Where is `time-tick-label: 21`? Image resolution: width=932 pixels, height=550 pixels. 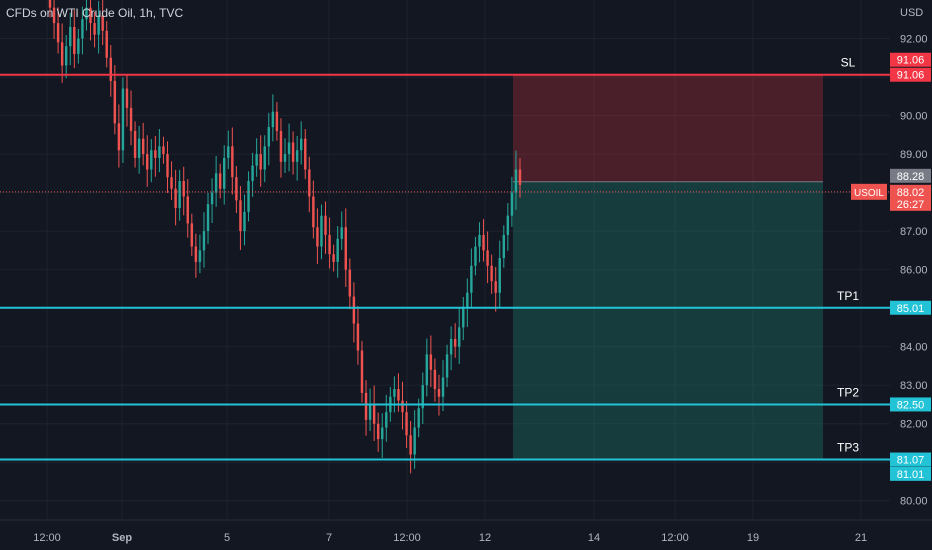 time-tick-label: 21 is located at coordinates (861, 538).